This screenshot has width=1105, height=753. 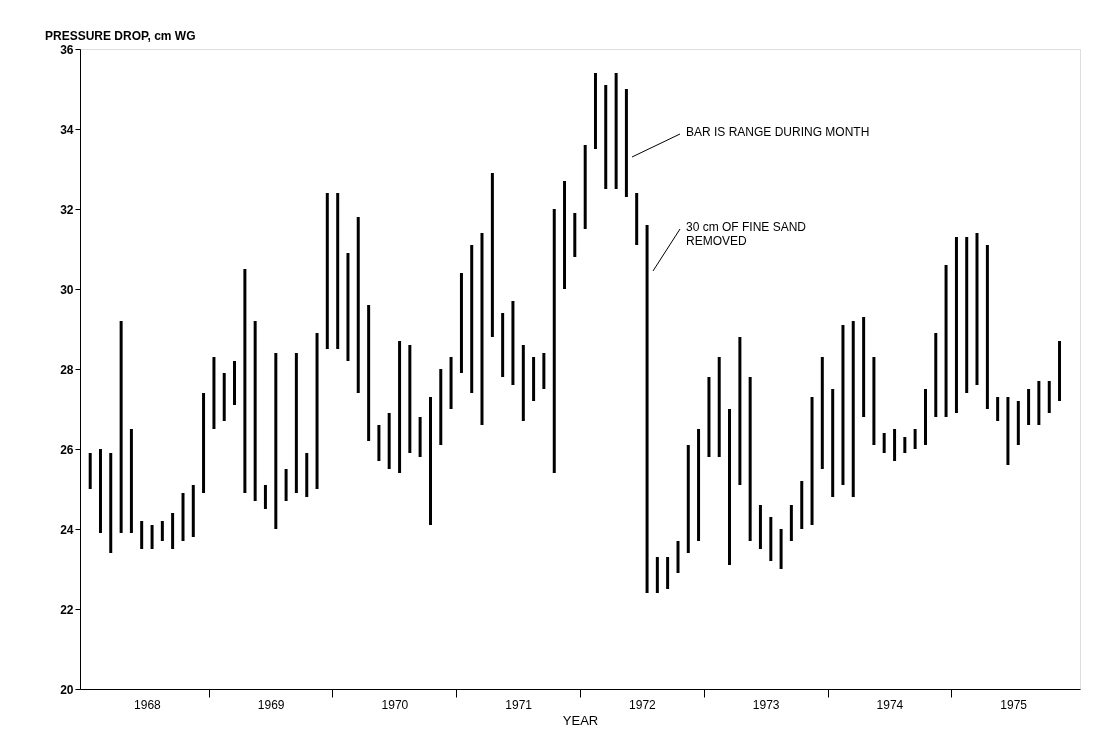 I want to click on x-tick-label: 1968, so click(x=148, y=704).